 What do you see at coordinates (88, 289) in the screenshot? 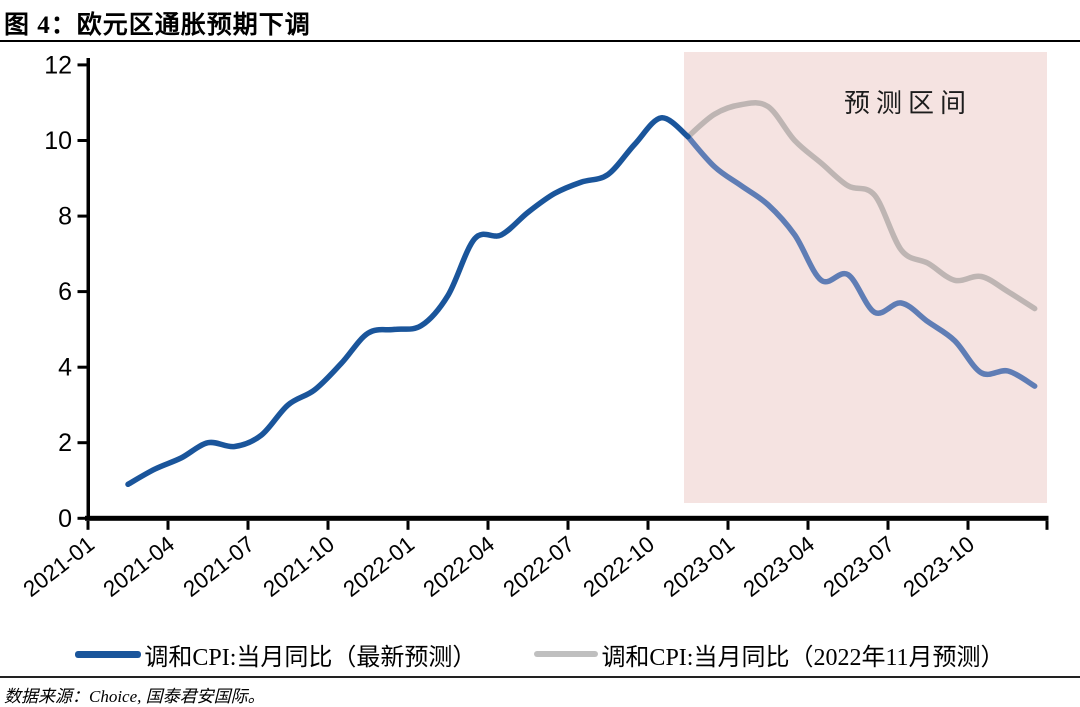
I see `y-axis-line` at bounding box center [88, 289].